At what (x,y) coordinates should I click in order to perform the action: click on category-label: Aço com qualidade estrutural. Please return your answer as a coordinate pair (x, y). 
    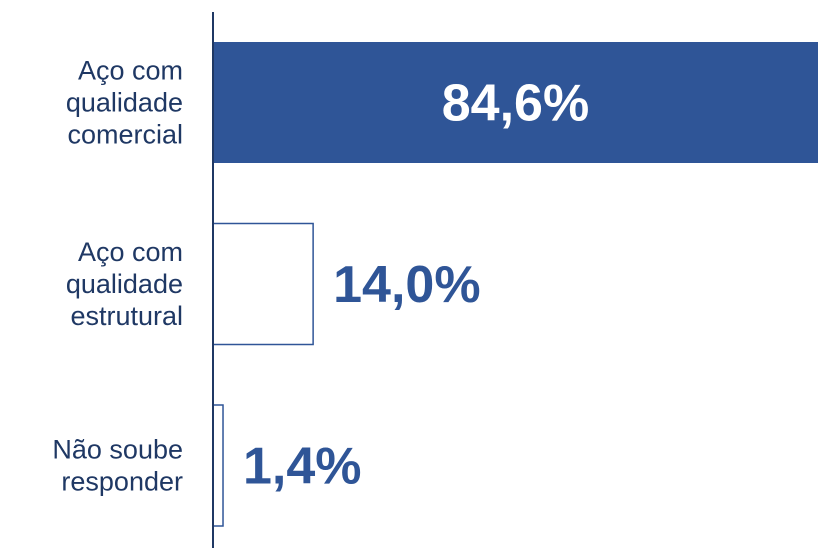
    Looking at the image, I should click on (124, 284).